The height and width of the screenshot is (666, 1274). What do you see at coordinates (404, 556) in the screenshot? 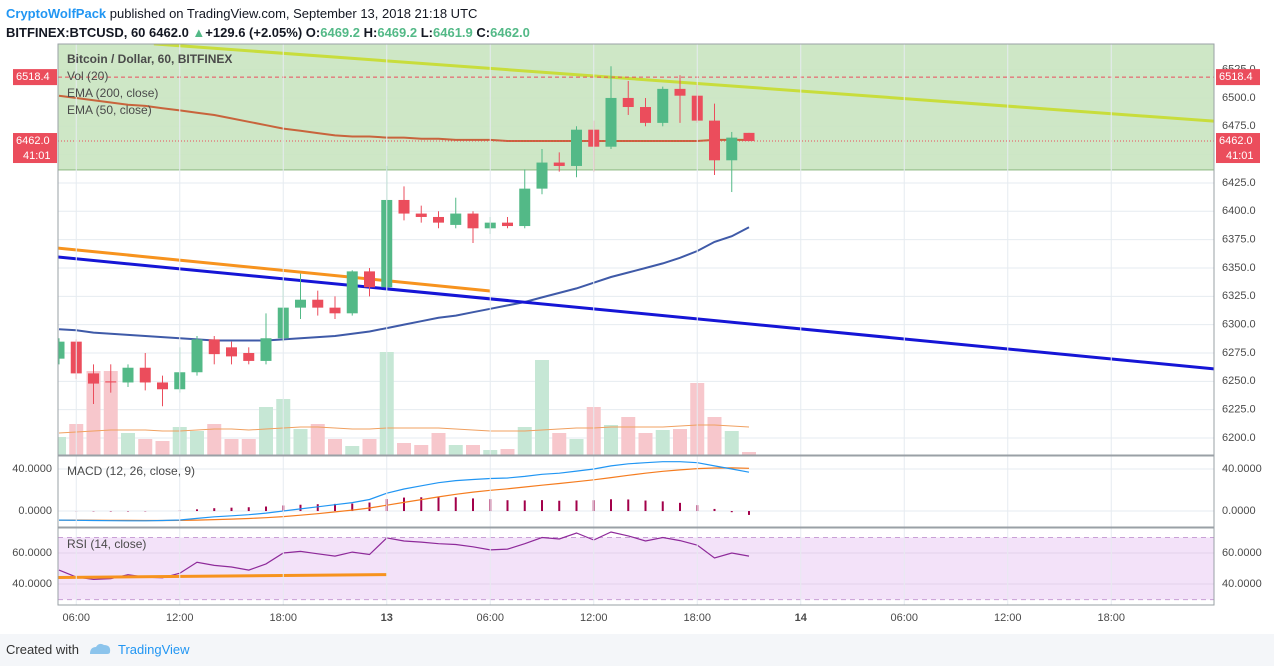
I see `rsi-line` at bounding box center [404, 556].